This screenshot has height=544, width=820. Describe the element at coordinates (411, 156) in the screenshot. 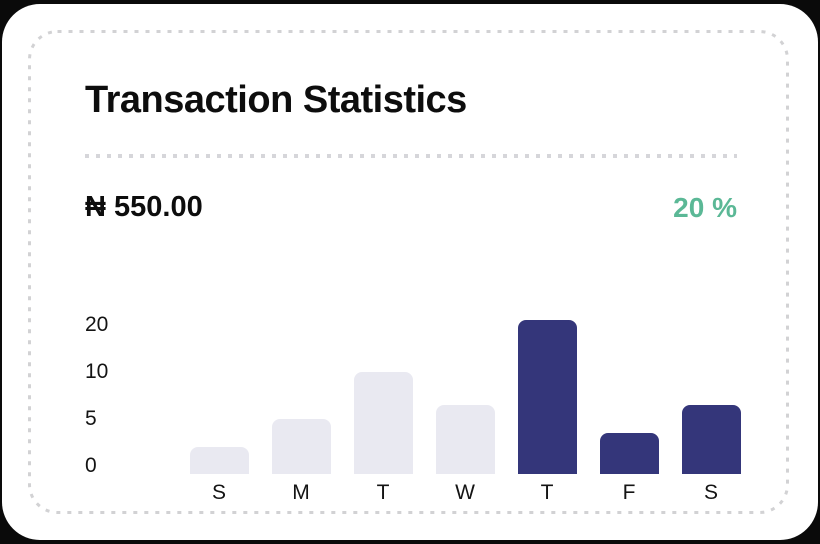

I see `dashed-divider` at that location.